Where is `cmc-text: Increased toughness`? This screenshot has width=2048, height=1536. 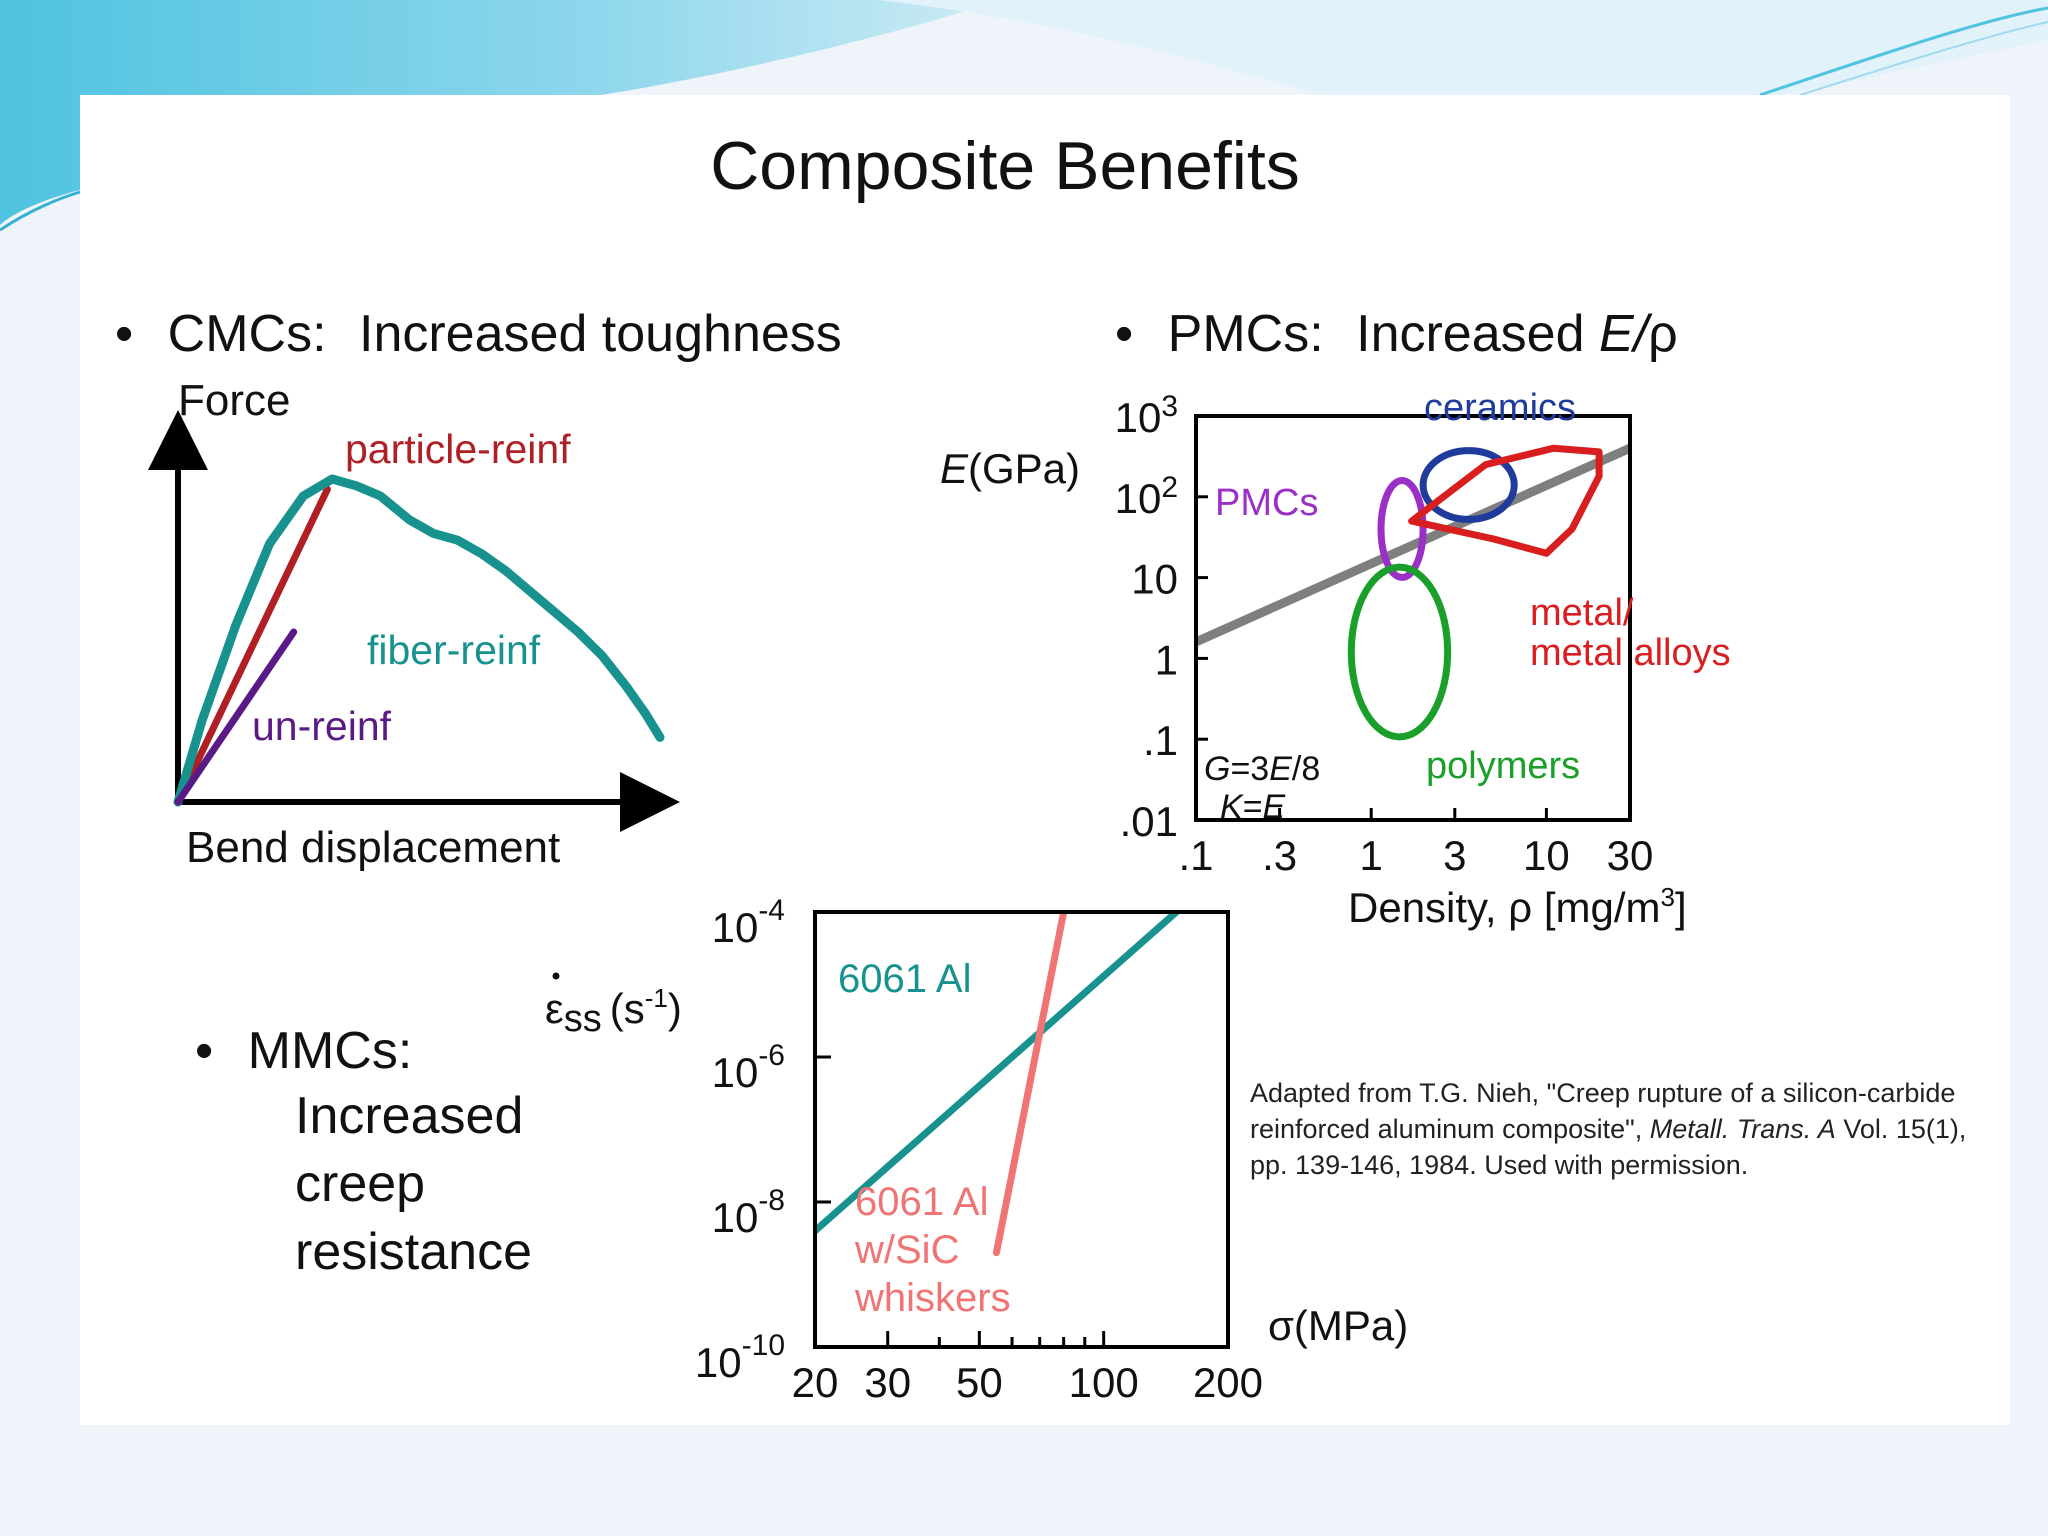 cmc-text: Increased toughness is located at coordinates (600, 334).